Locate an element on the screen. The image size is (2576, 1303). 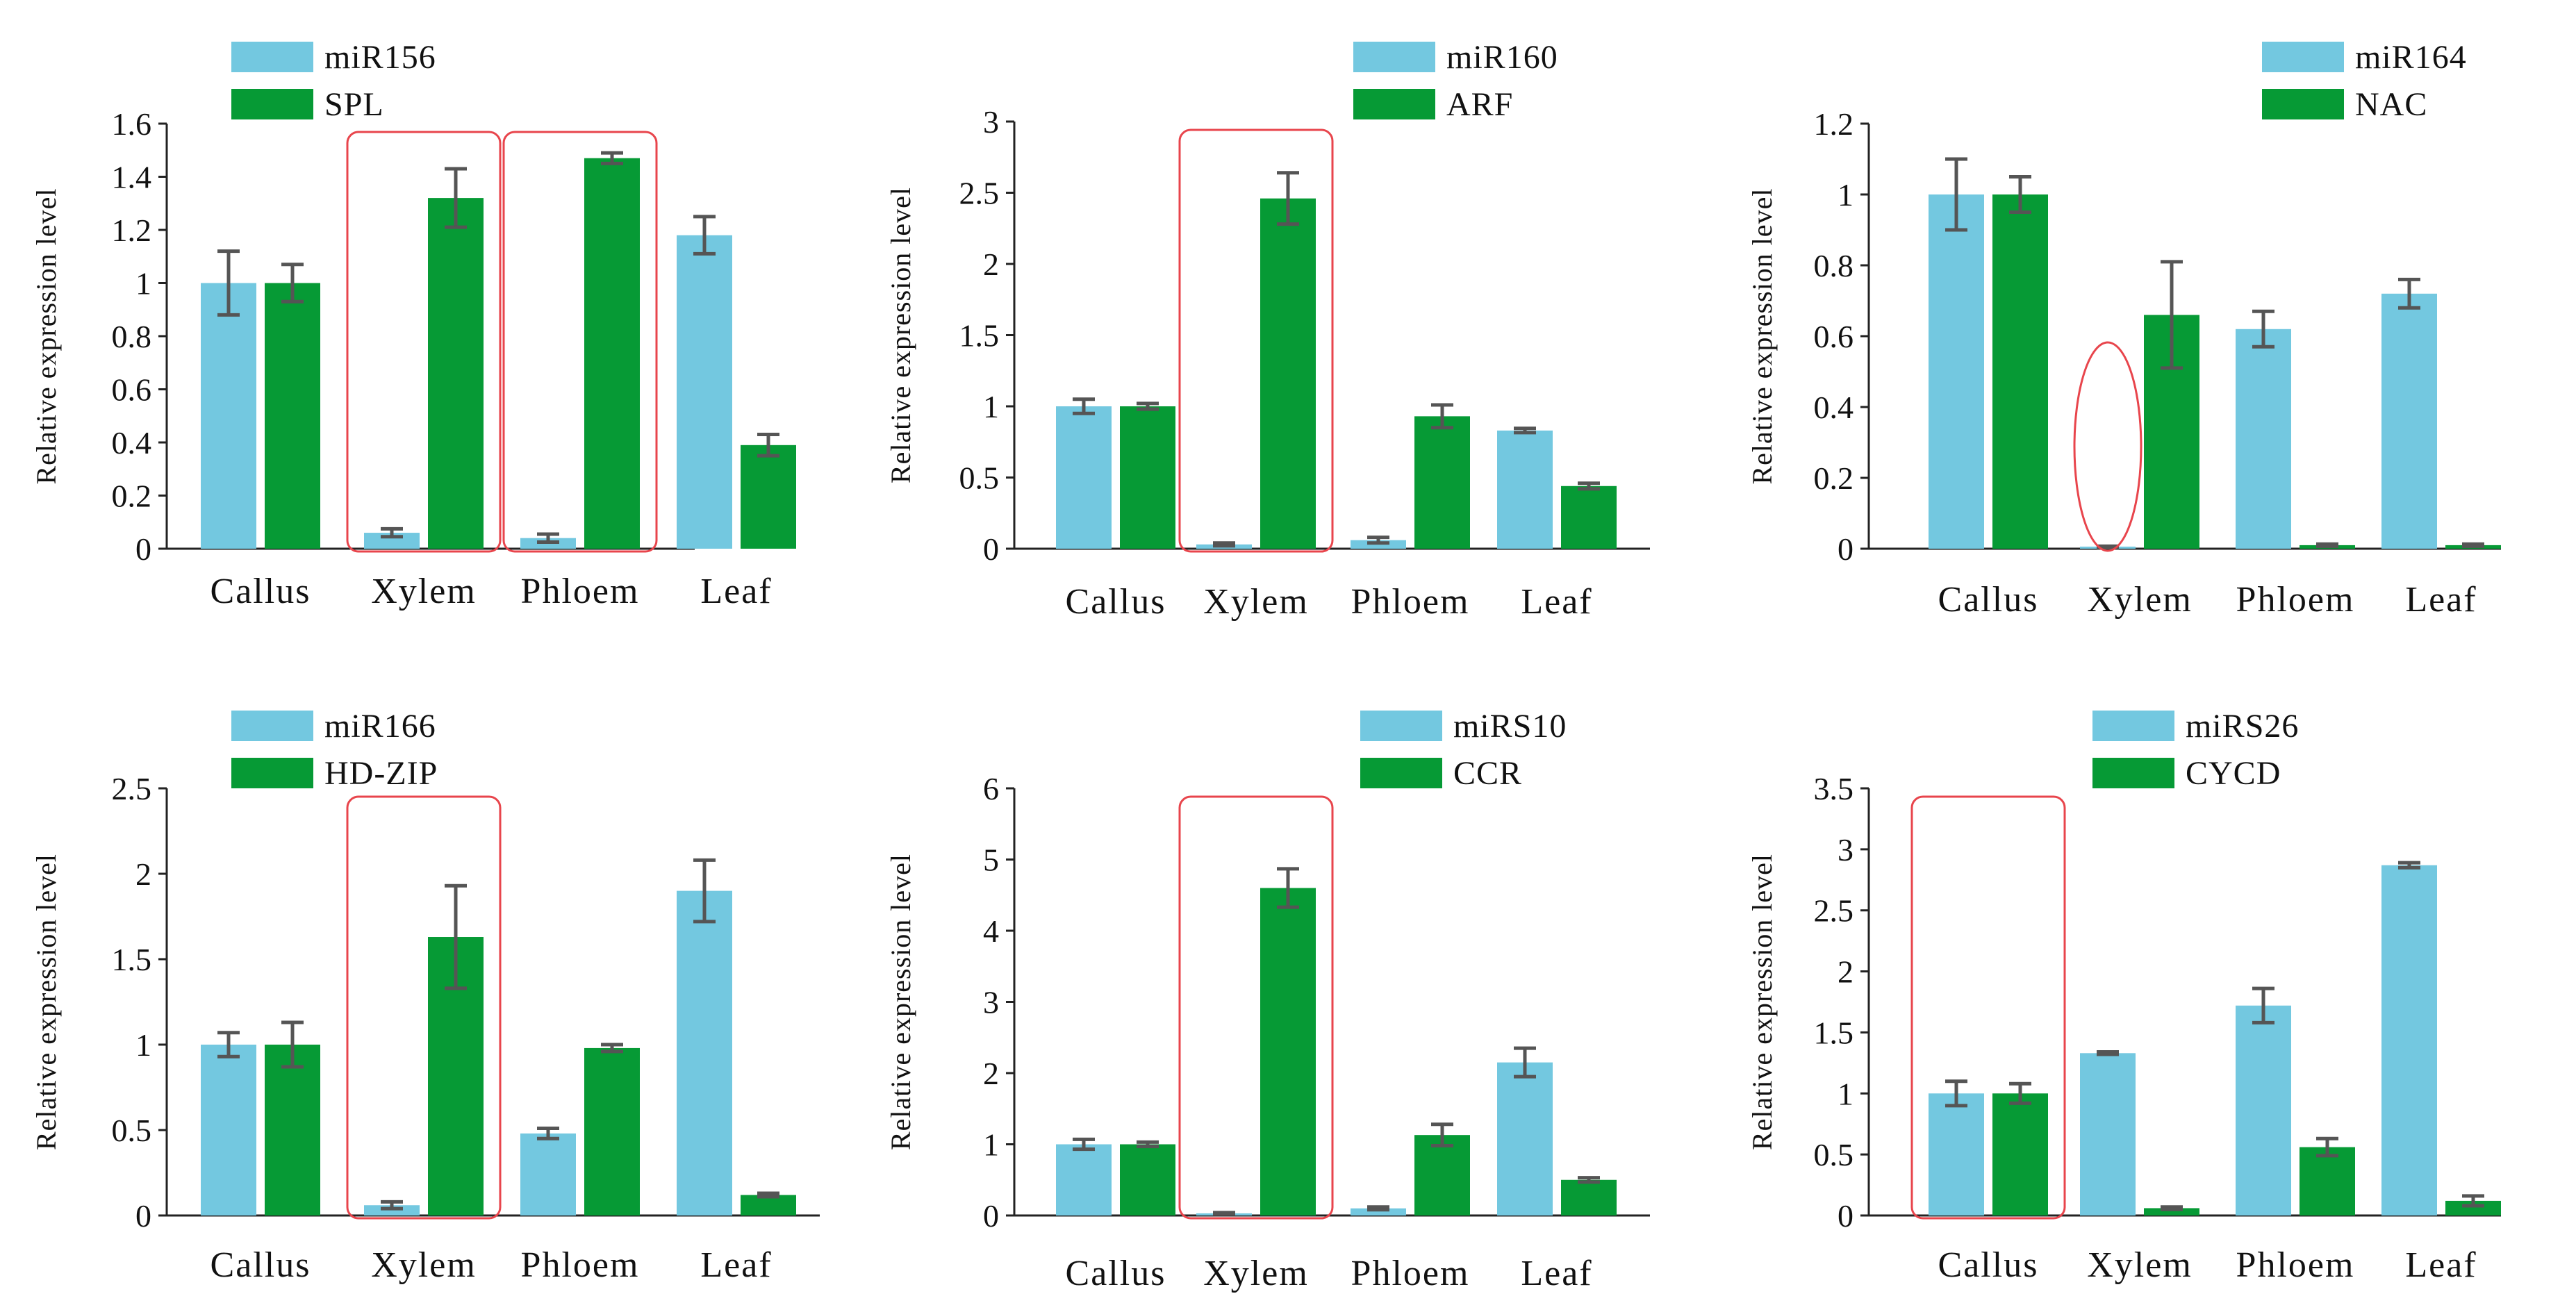
bar-mir166-callus is located at coordinates (229, 1130).